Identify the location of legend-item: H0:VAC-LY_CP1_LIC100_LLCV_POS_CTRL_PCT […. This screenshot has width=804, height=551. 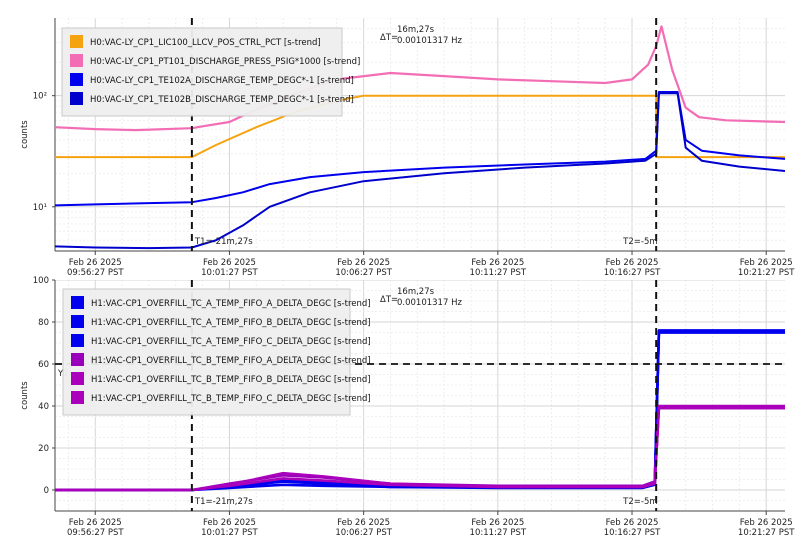
(195, 41).